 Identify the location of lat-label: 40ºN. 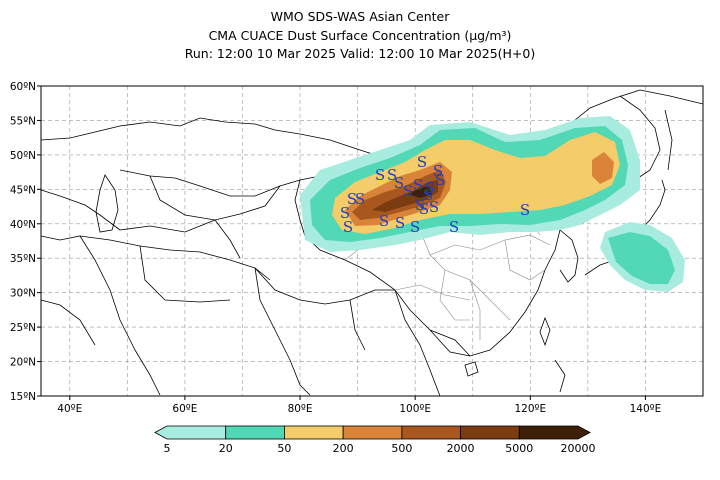
(23, 225).